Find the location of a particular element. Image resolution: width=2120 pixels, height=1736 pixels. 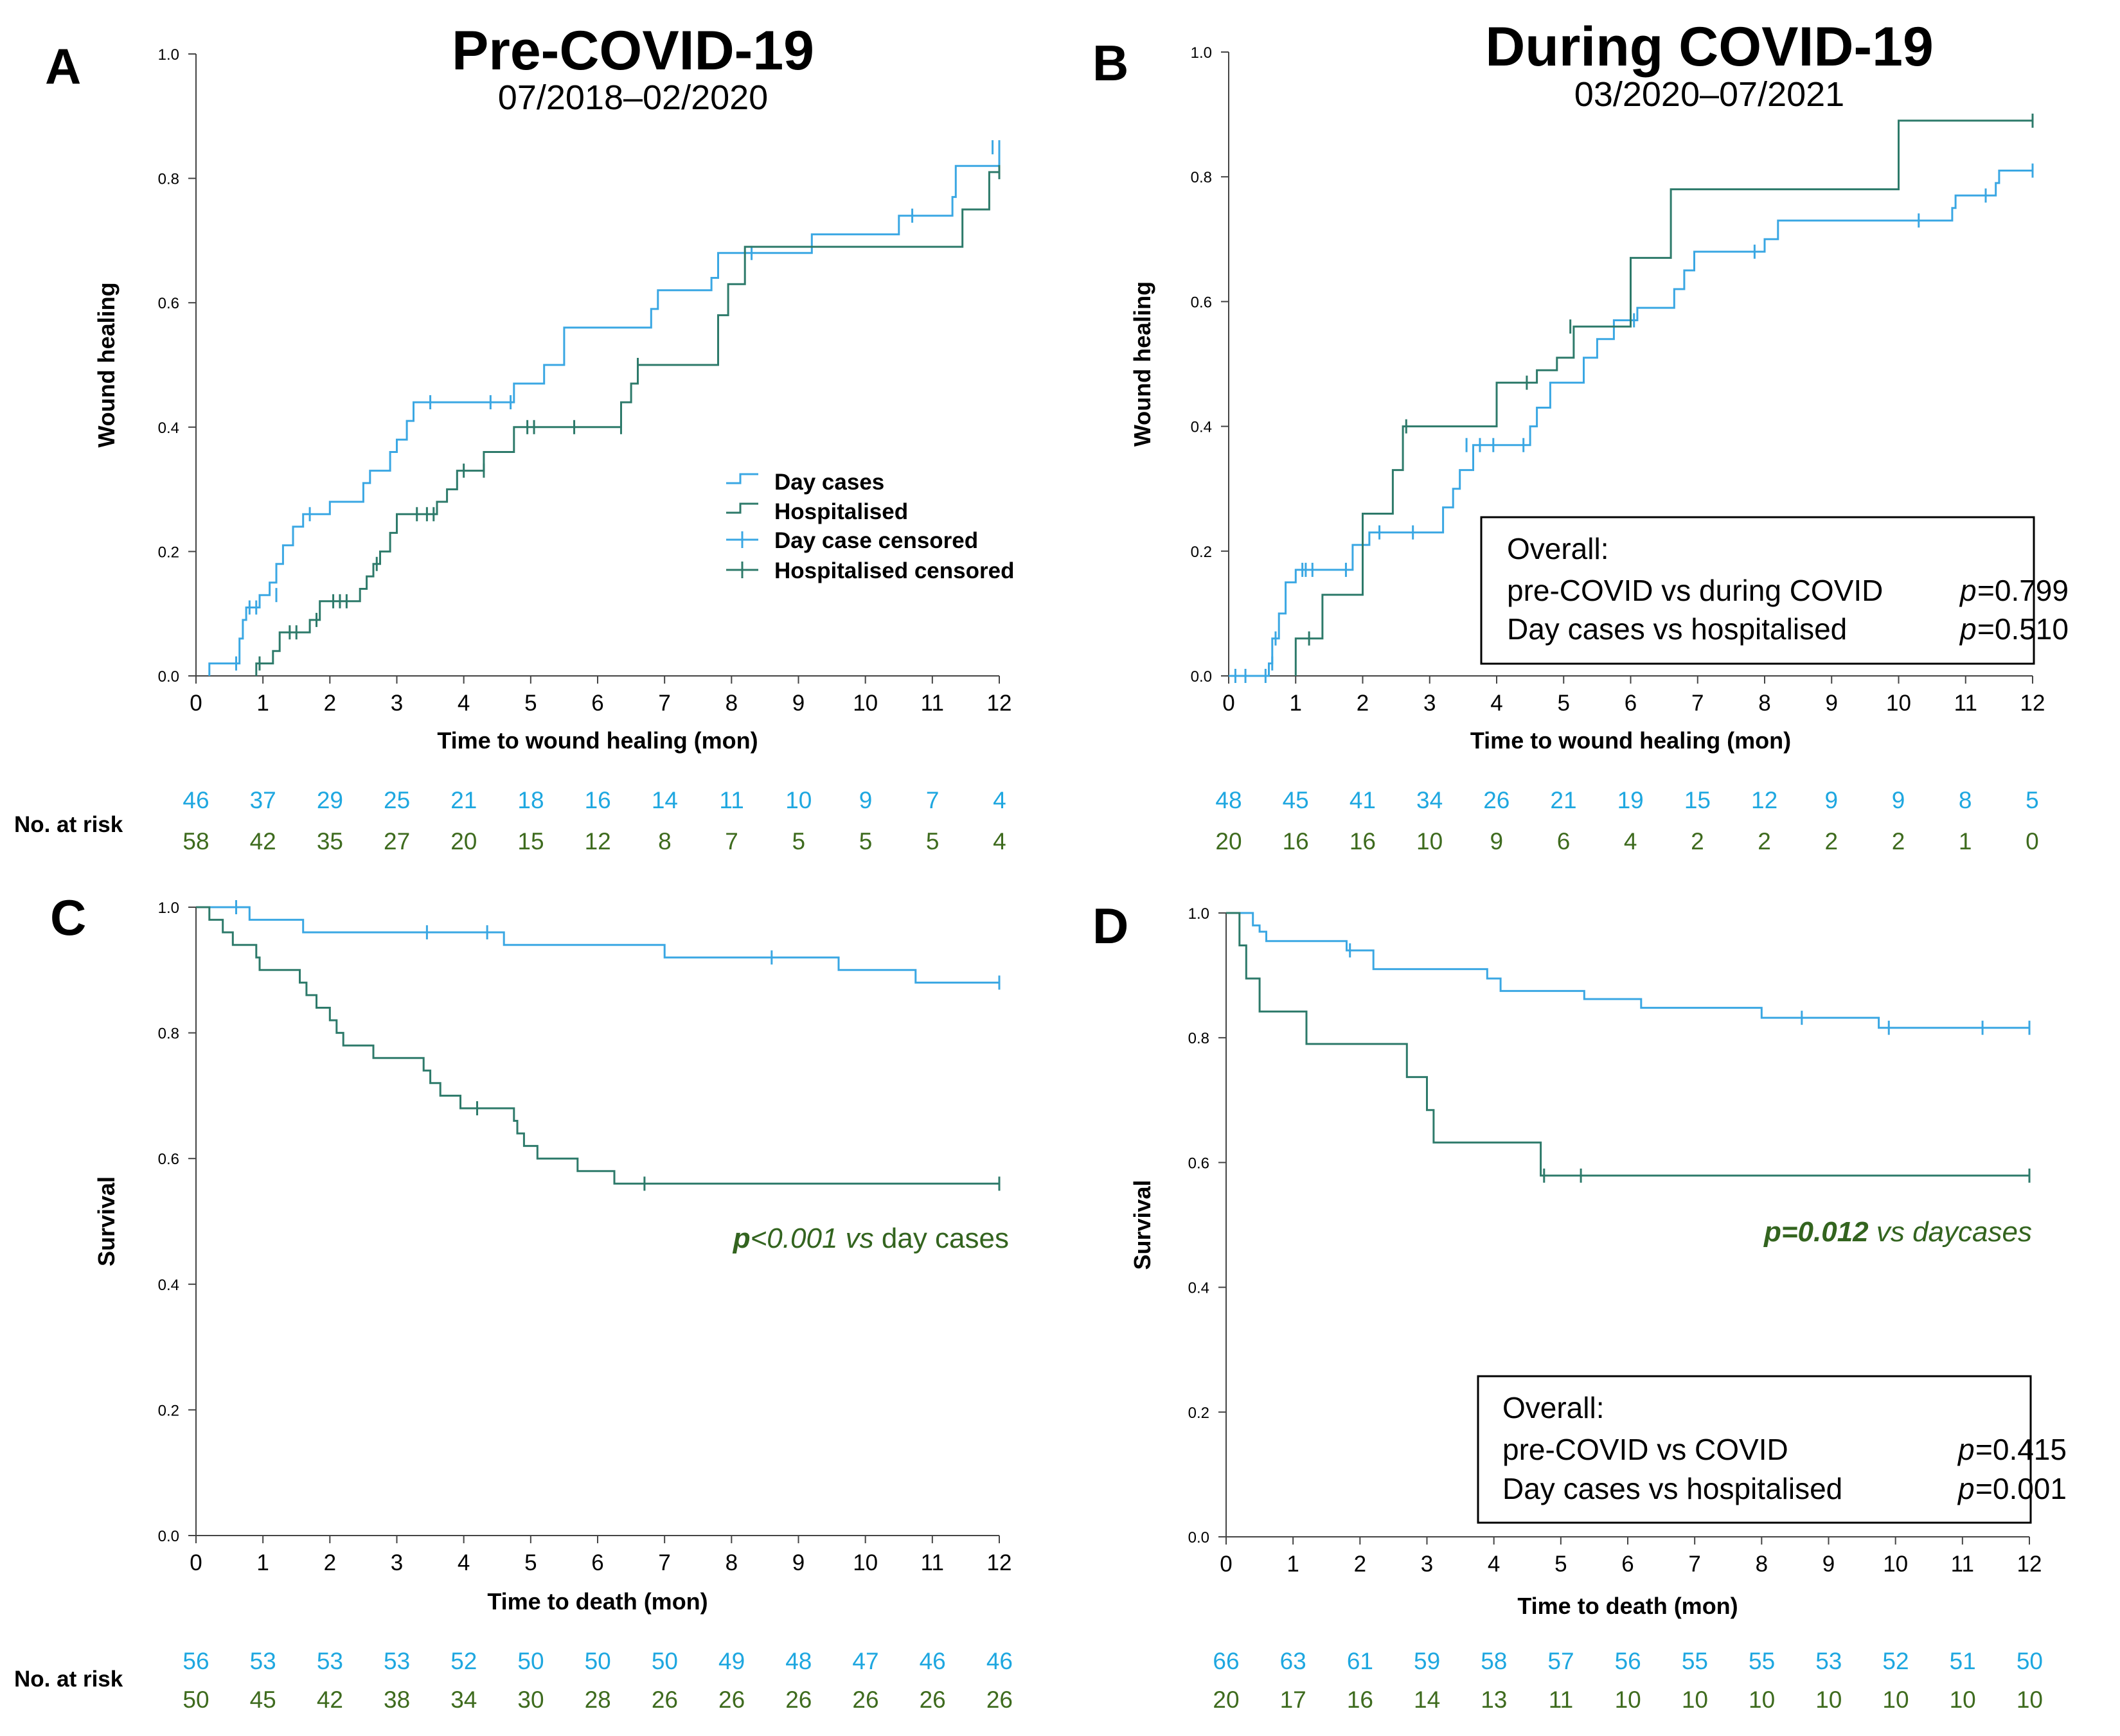

risk-count-day-c: 50 is located at coordinates (530, 1661).